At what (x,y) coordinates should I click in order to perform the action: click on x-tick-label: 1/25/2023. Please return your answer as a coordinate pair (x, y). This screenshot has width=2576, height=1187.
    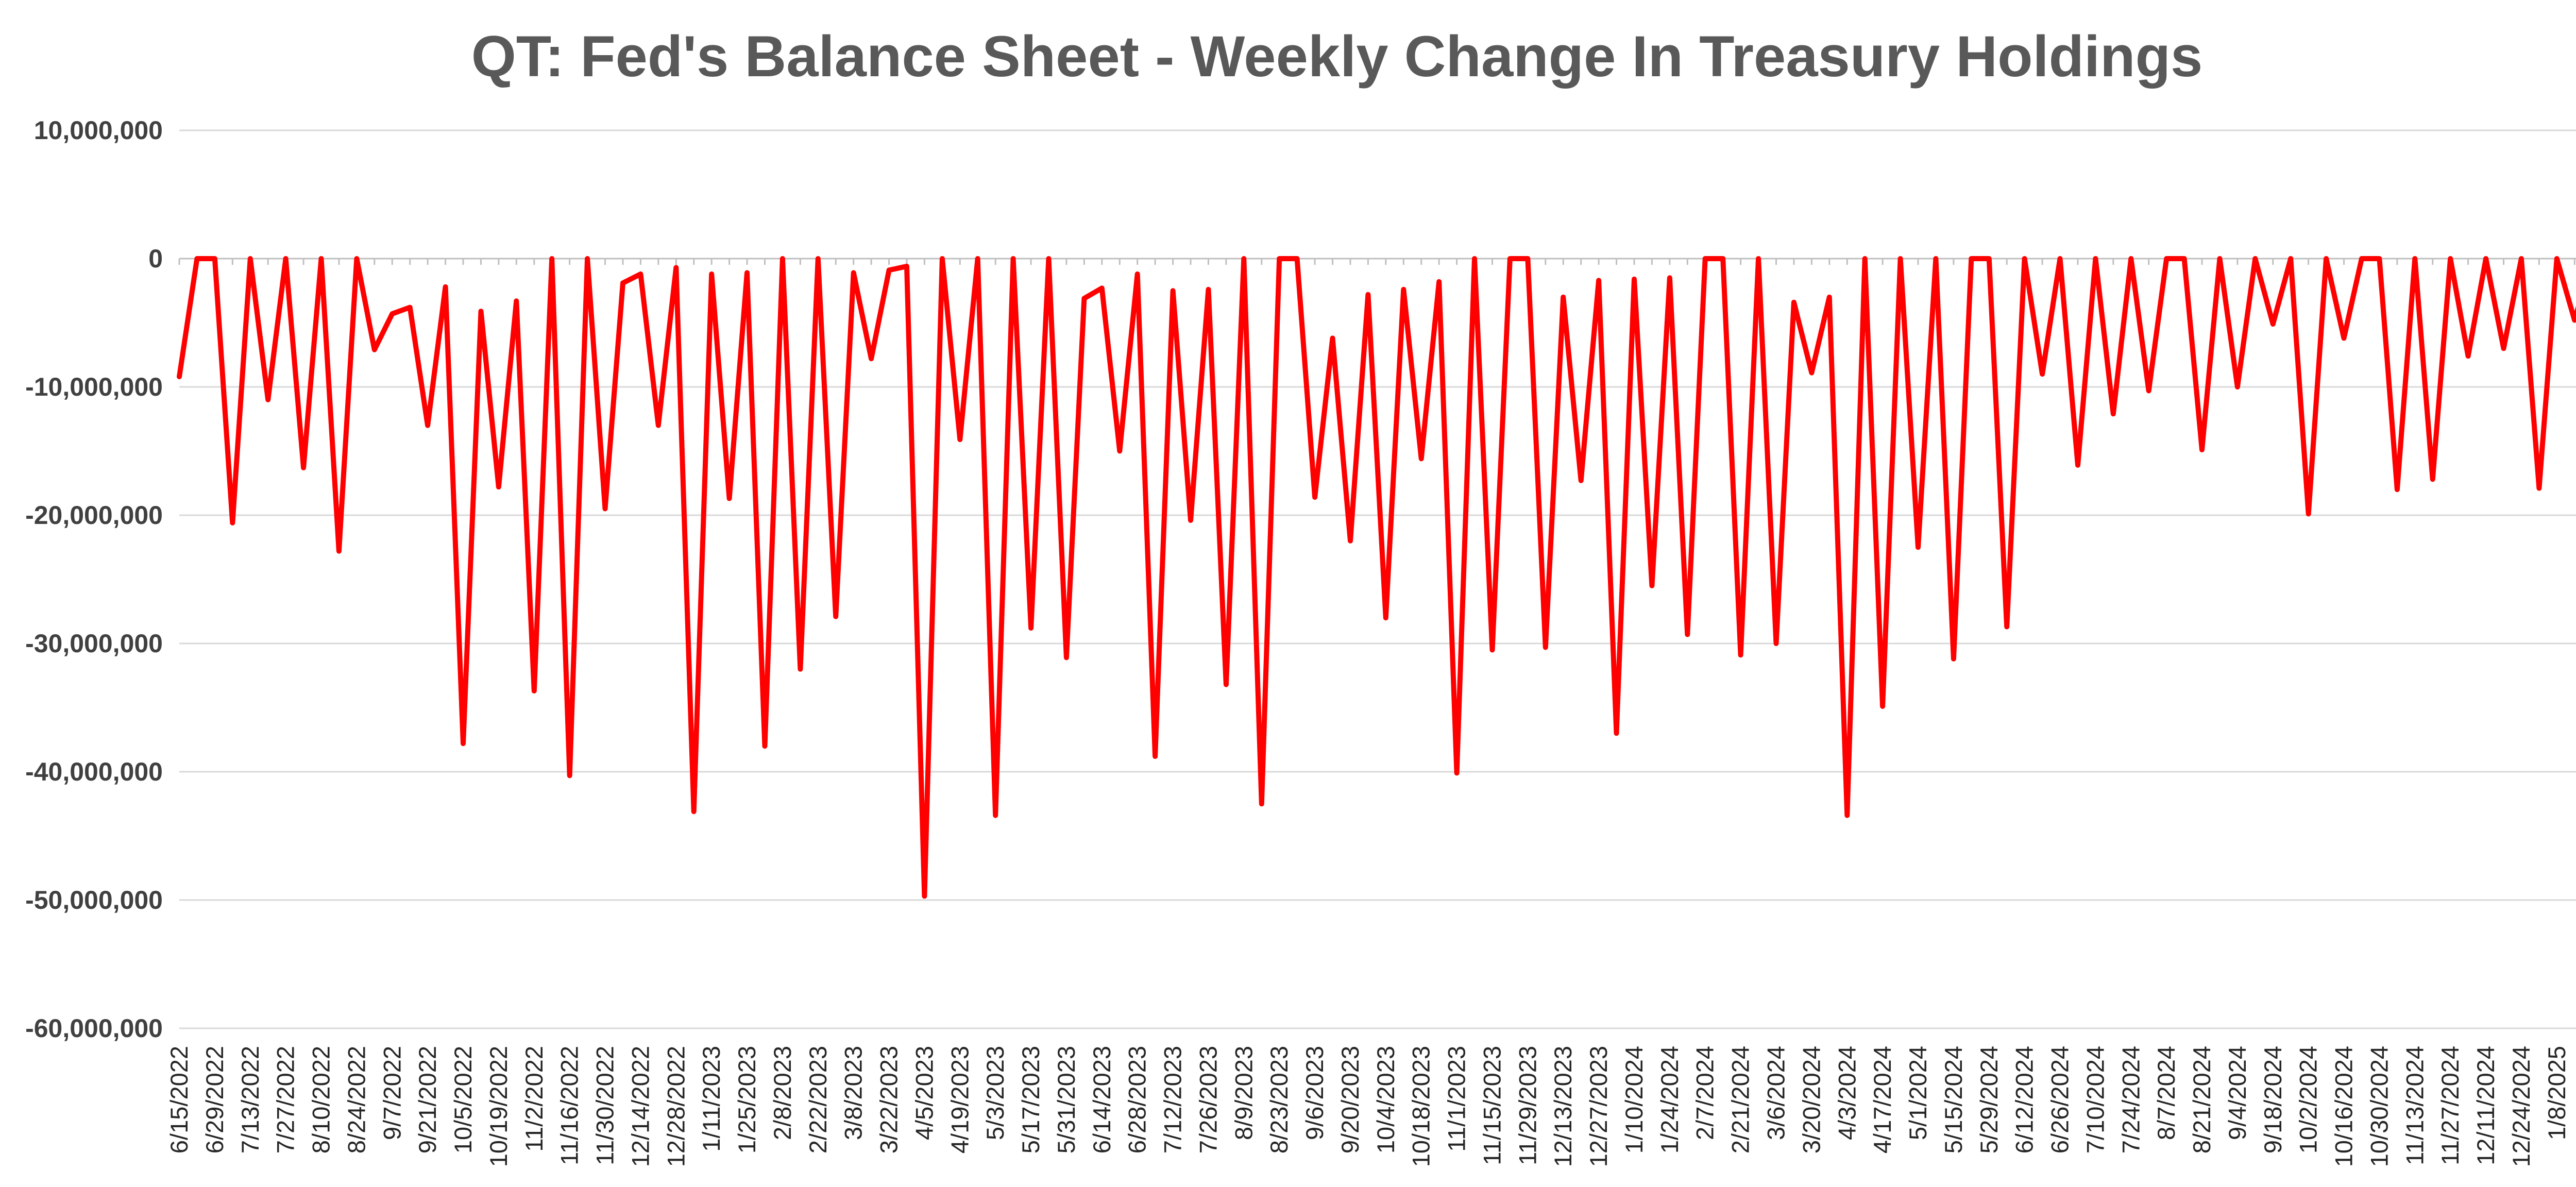
    Looking at the image, I should click on (747, 1100).